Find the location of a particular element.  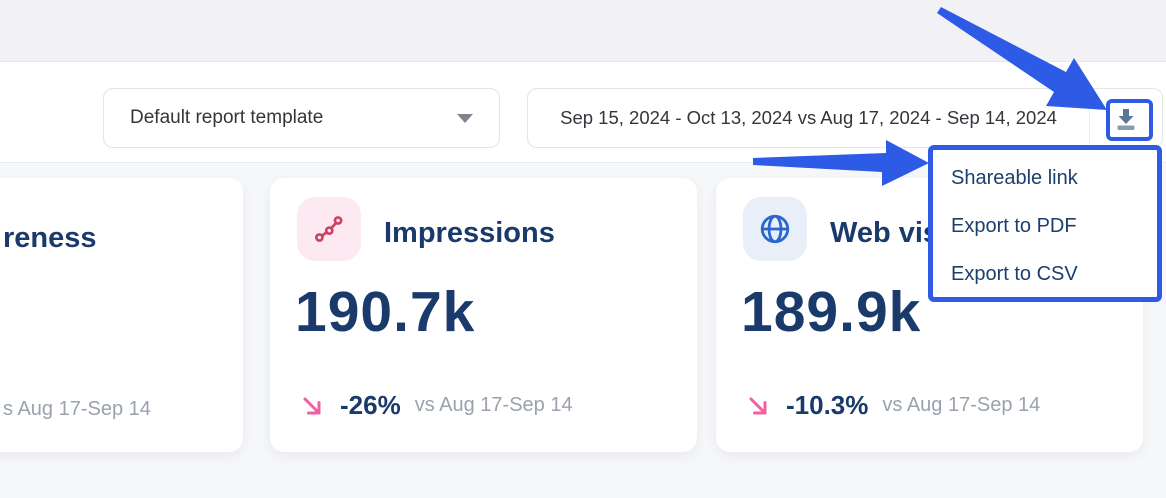

download-button is located at coordinates (1125, 118).